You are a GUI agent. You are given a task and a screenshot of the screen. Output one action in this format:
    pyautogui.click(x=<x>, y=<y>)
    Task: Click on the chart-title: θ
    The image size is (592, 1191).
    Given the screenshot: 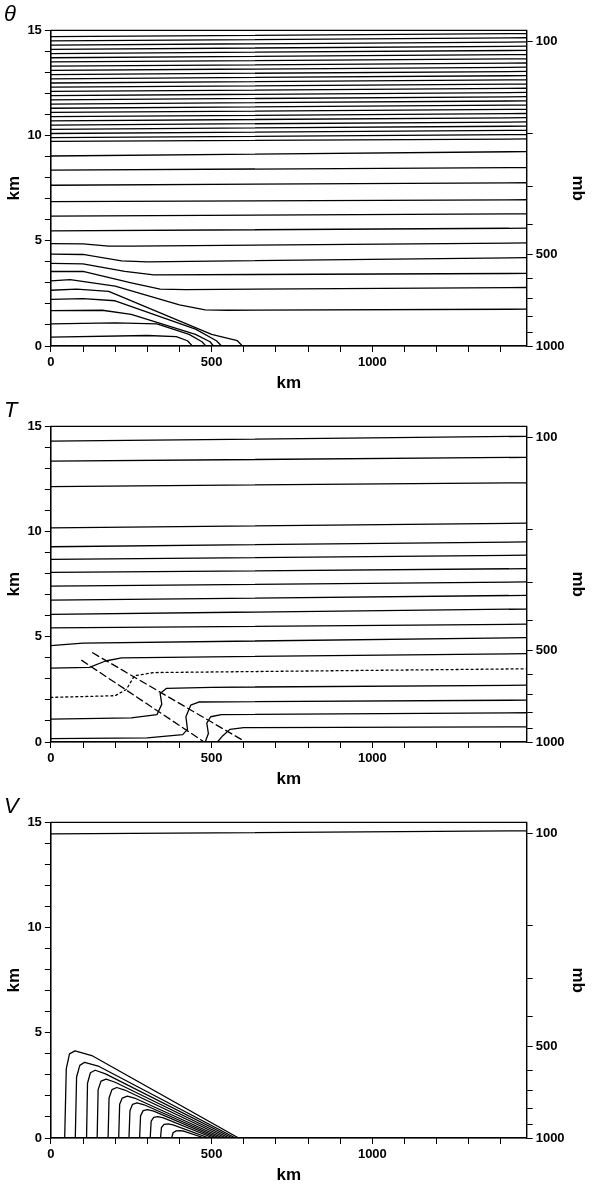 What is the action you would take?
    pyautogui.click(x=10, y=14)
    